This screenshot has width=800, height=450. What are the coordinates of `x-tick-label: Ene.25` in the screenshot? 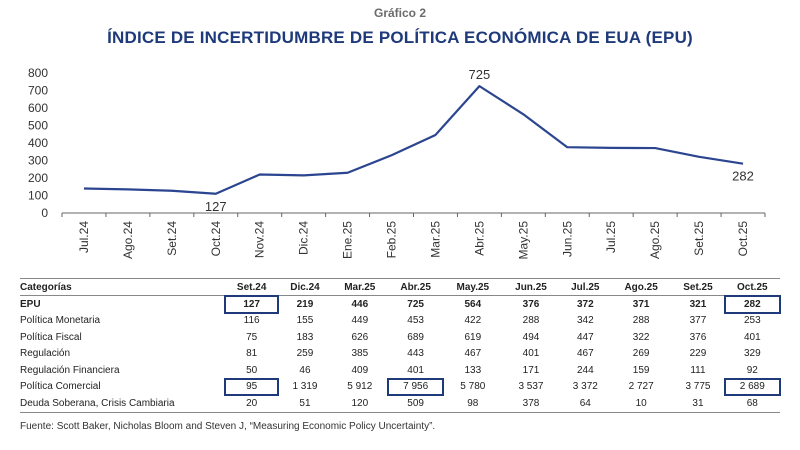 It's located at (348, 240).